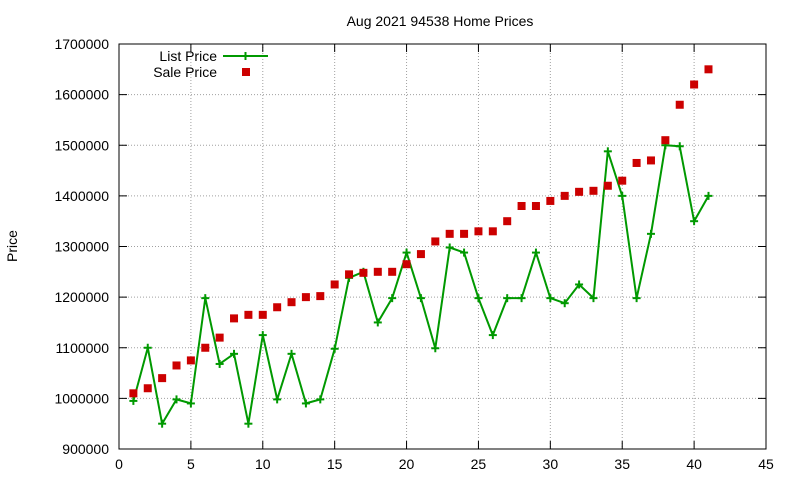 The image size is (800, 480). Describe the element at coordinates (81, 95) in the screenshot. I see `y-tick-label: 1600000` at that location.